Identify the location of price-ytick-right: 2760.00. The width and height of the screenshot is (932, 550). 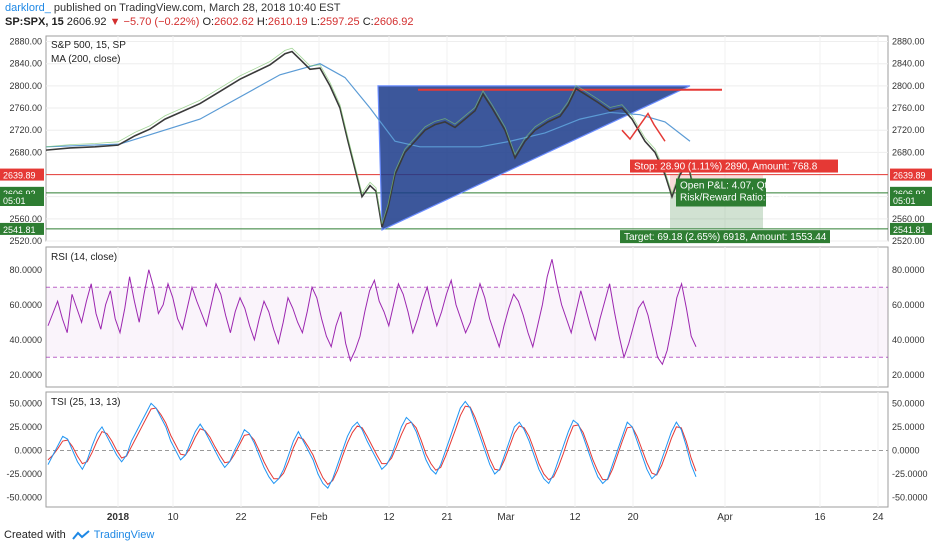
(908, 108).